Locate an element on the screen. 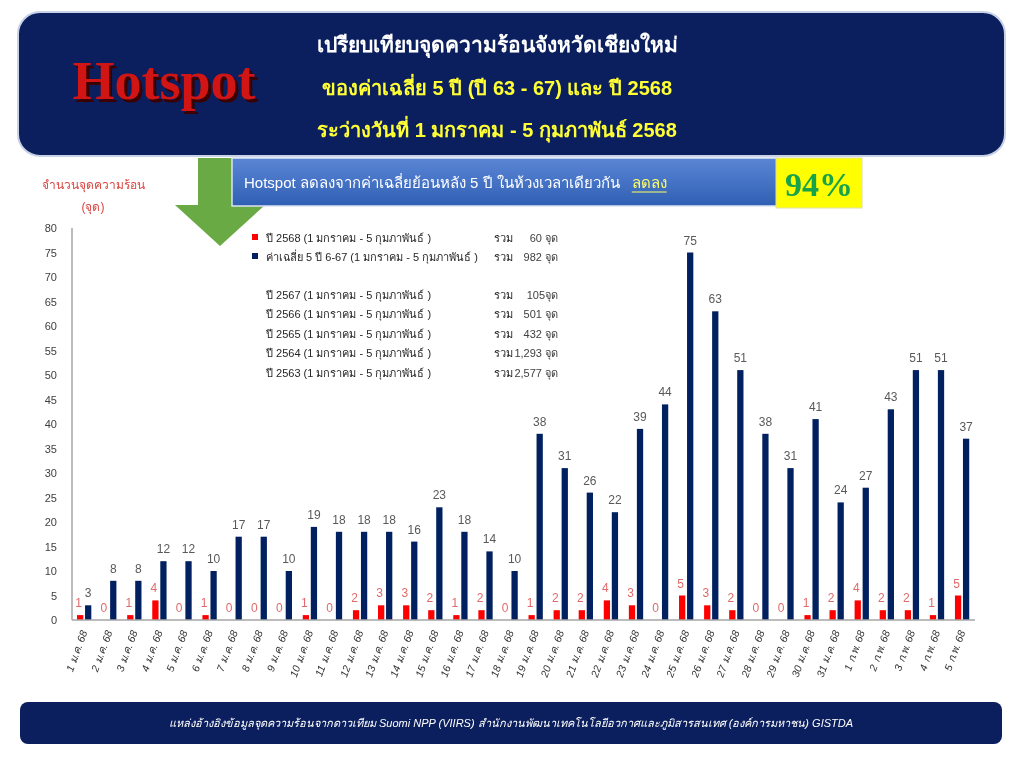 This screenshot has width=1024, height=774. y-tick-label: 25 is located at coordinates (50, 497).